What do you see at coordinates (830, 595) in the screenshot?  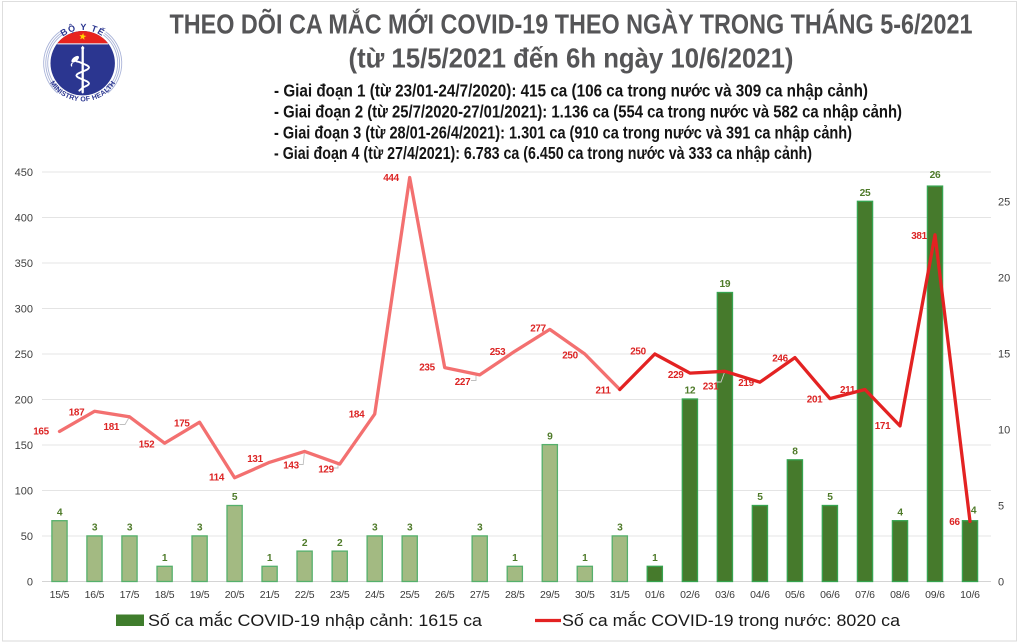 I see `svg-text: 06/6` at bounding box center [830, 595].